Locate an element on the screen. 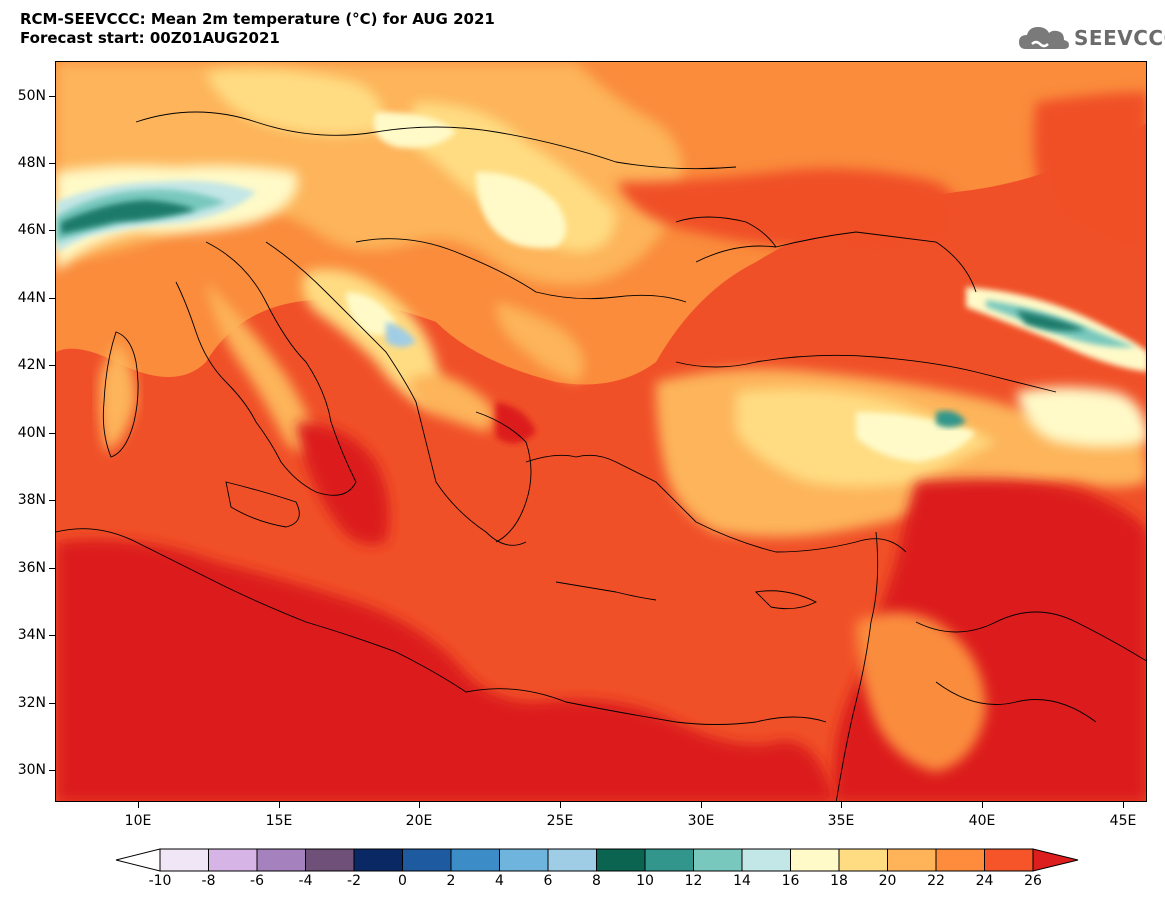 This screenshot has width=1165, height=907. lon-label: 25E is located at coordinates (560, 821).